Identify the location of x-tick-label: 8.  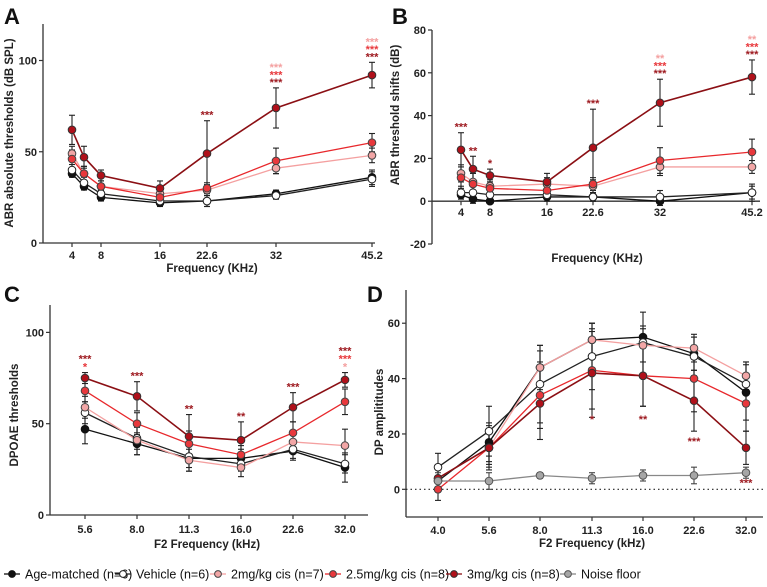
(490, 213).